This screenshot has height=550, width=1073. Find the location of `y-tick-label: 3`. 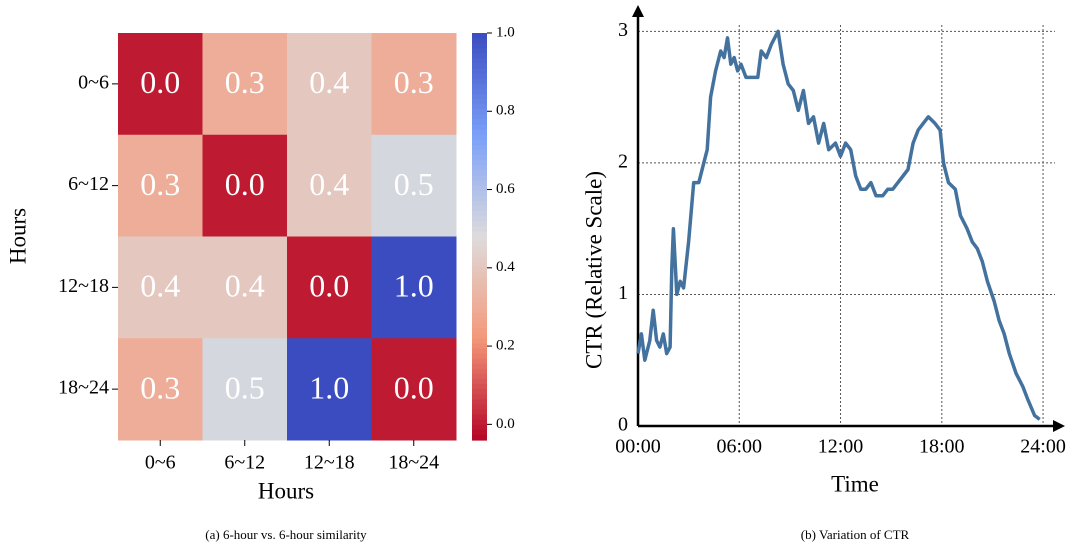

y-tick-label: 3 is located at coordinates (623, 30).